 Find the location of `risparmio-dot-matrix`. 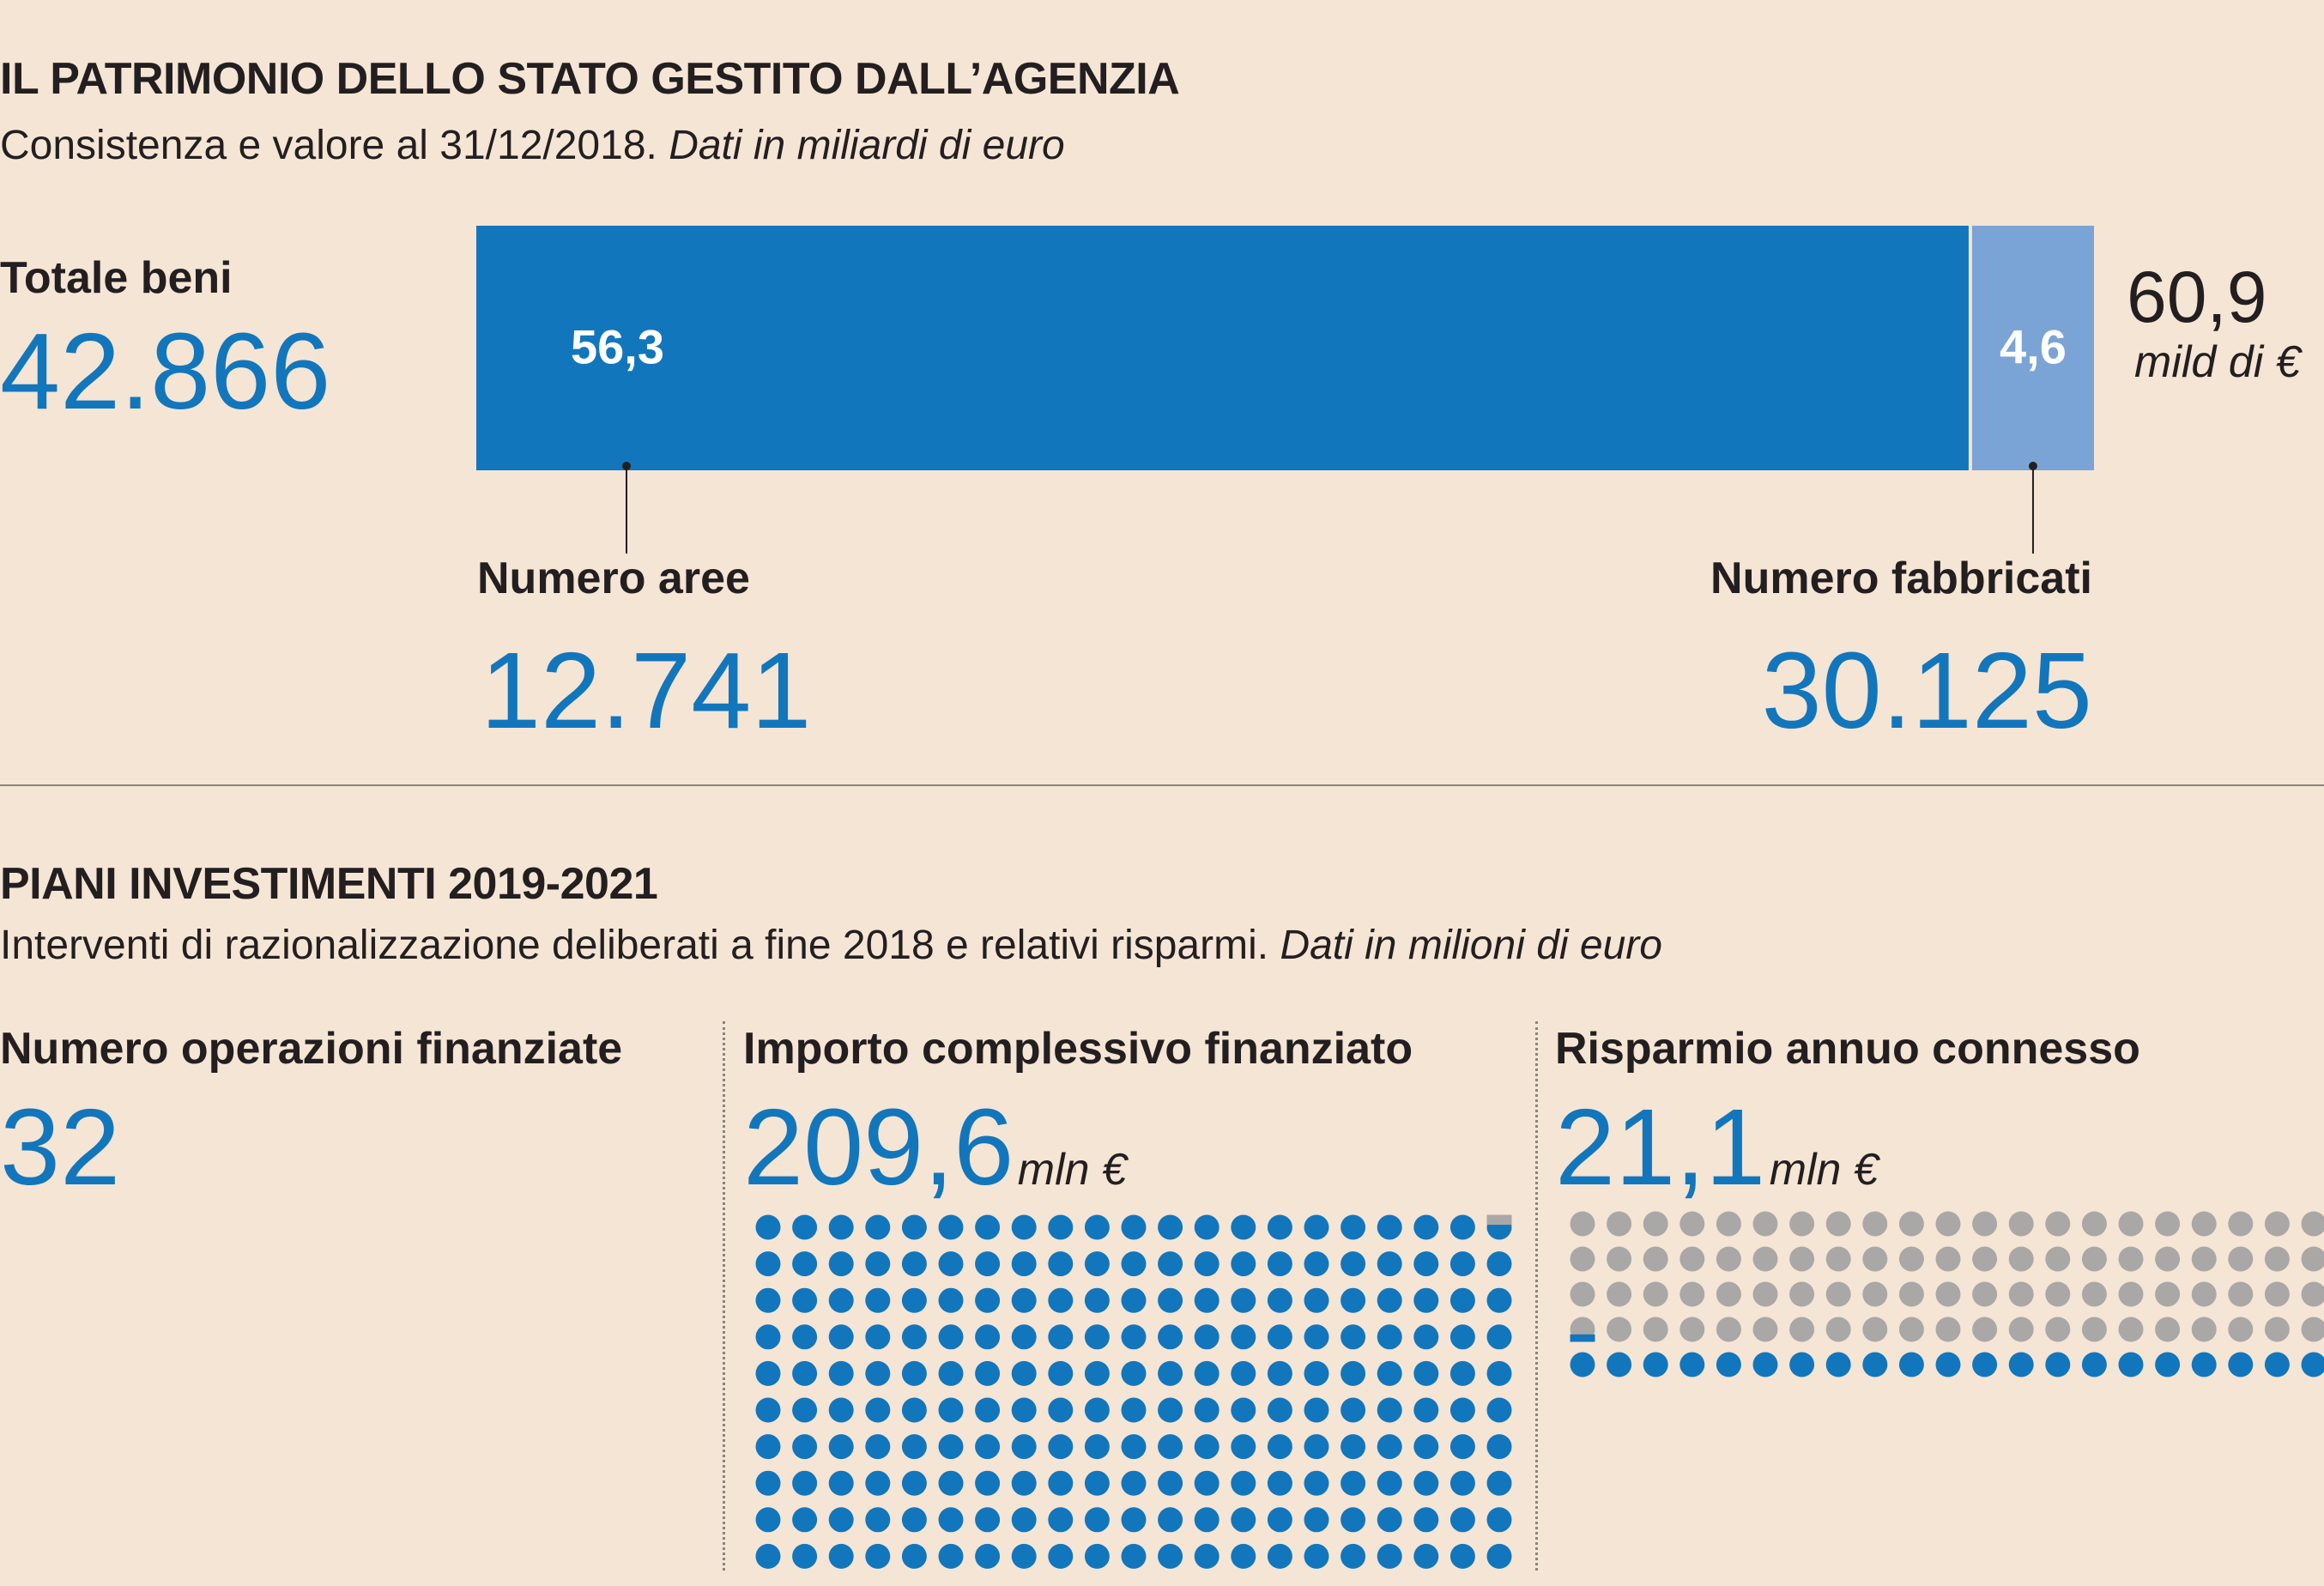

risparmio-dot-matrix is located at coordinates (1947, 1294).